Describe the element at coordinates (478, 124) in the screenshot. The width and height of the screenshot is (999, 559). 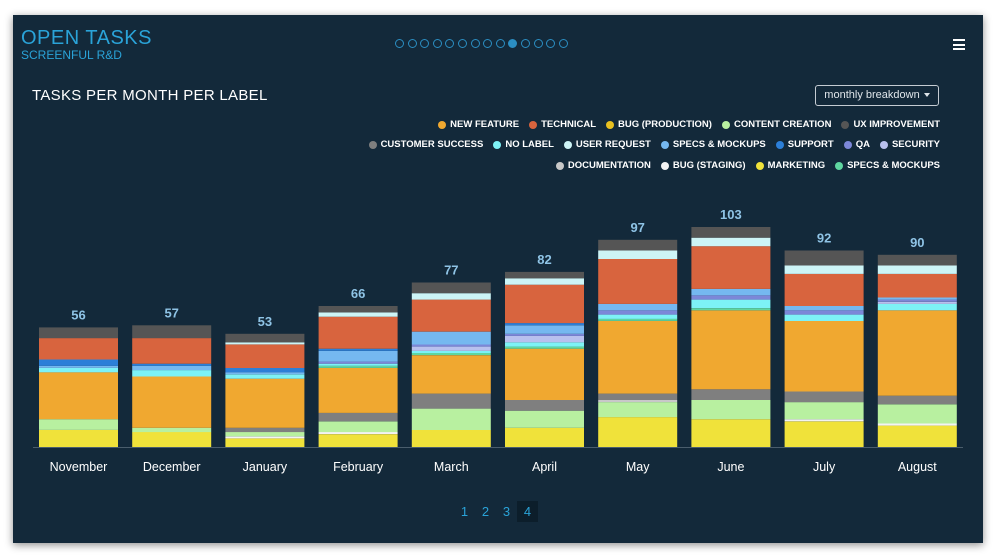
I see `legend-item: NEW FEATURE` at that location.